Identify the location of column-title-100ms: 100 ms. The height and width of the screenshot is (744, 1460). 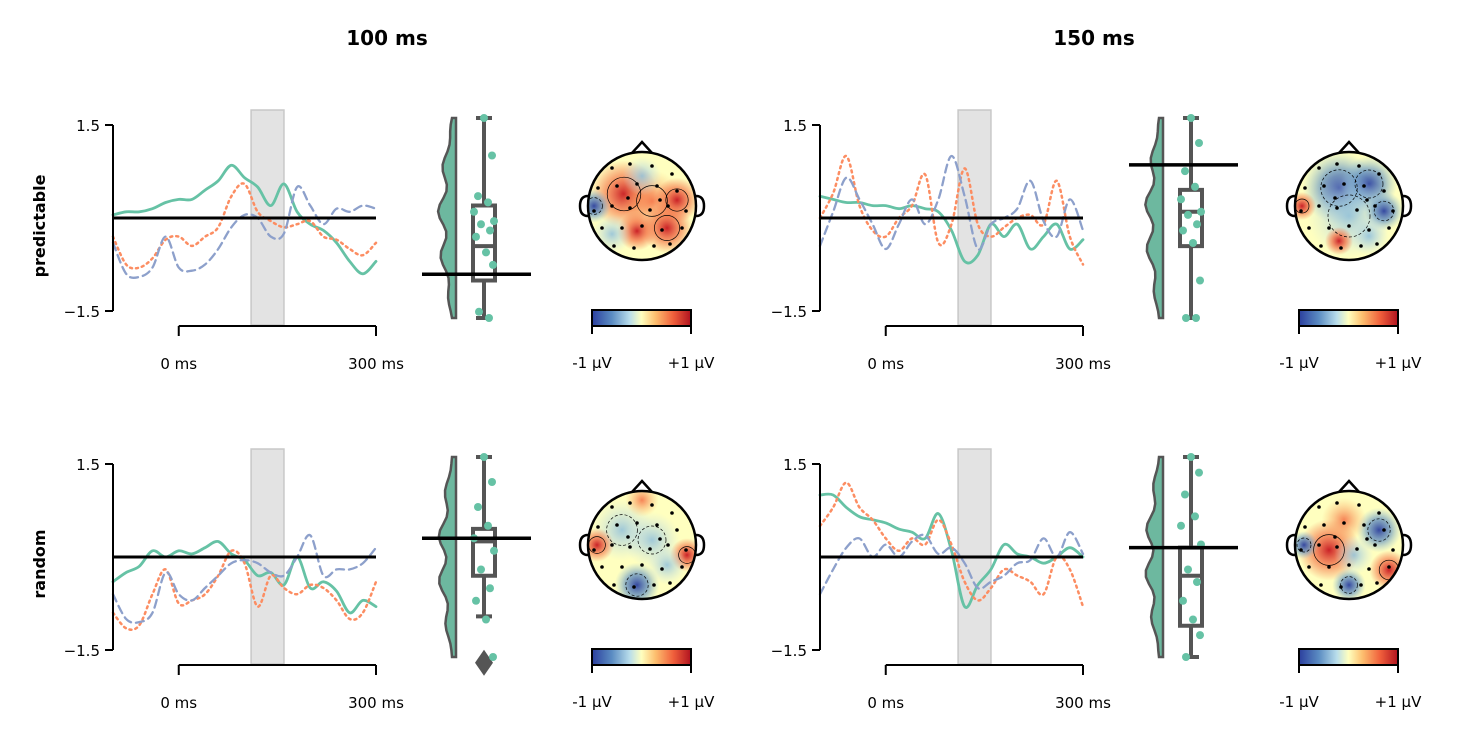
(386, 38).